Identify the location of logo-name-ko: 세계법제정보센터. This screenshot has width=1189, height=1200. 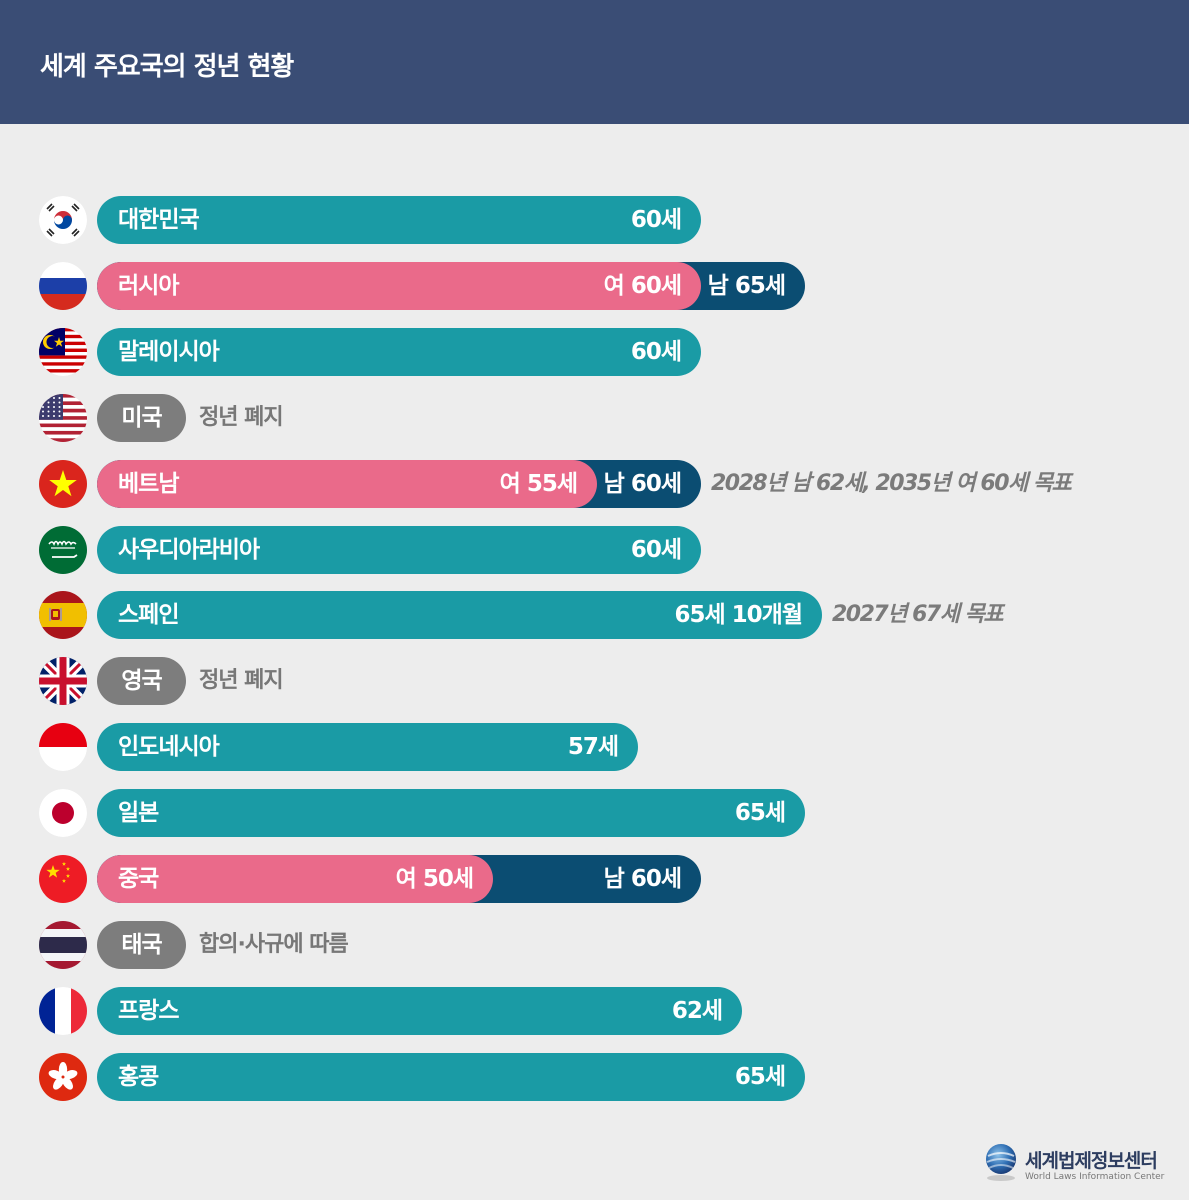
(1091, 1161).